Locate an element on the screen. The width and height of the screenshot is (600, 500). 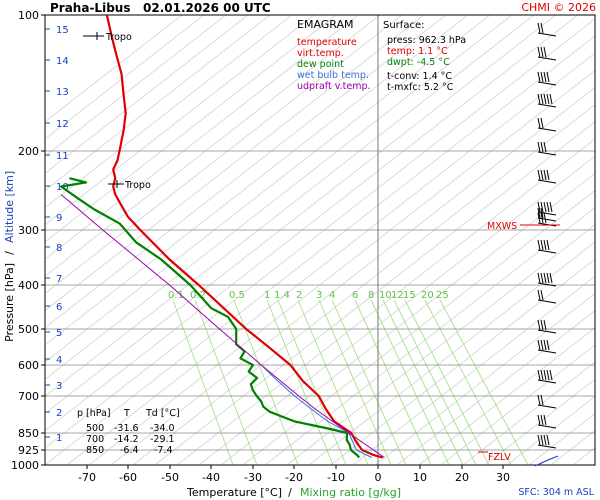
altitude-tick-label: 3 is located at coordinates (59, 386).